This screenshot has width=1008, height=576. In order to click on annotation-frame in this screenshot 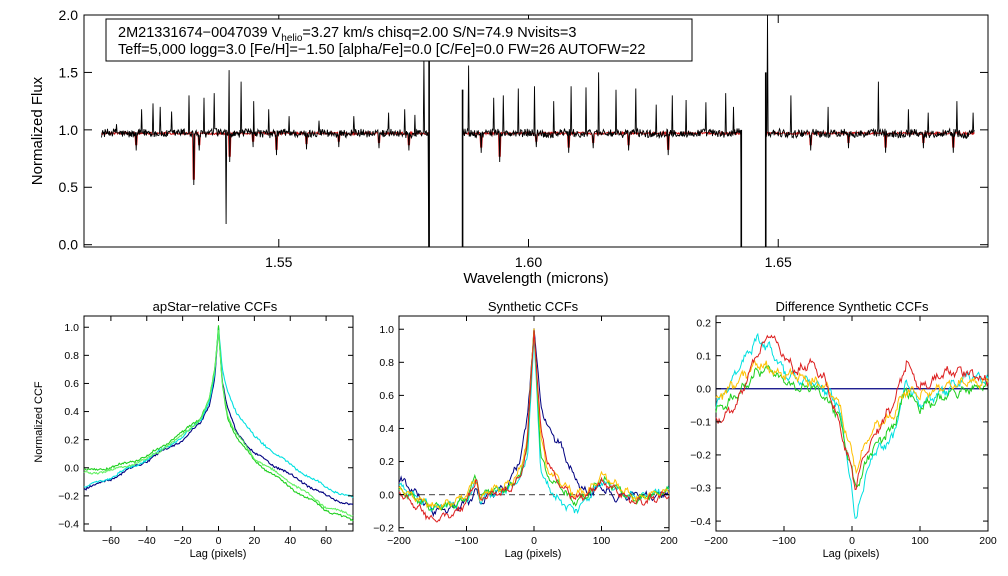, I will do `click(399, 40)`.